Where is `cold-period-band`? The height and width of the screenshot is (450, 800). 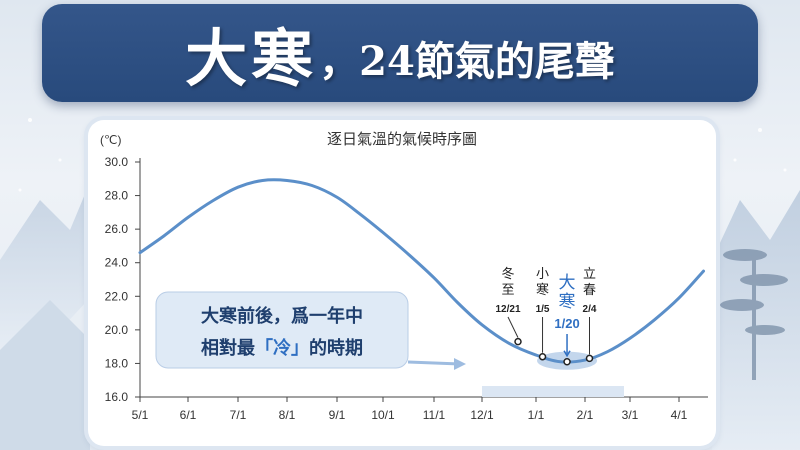 cold-period-band is located at coordinates (553, 391).